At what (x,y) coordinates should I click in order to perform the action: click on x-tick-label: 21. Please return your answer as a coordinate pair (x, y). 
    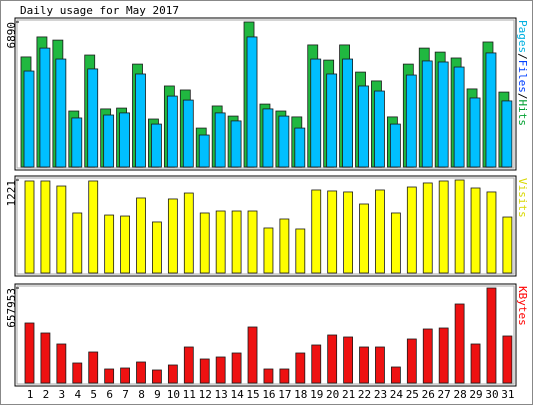
    Looking at the image, I should click on (348, 394).